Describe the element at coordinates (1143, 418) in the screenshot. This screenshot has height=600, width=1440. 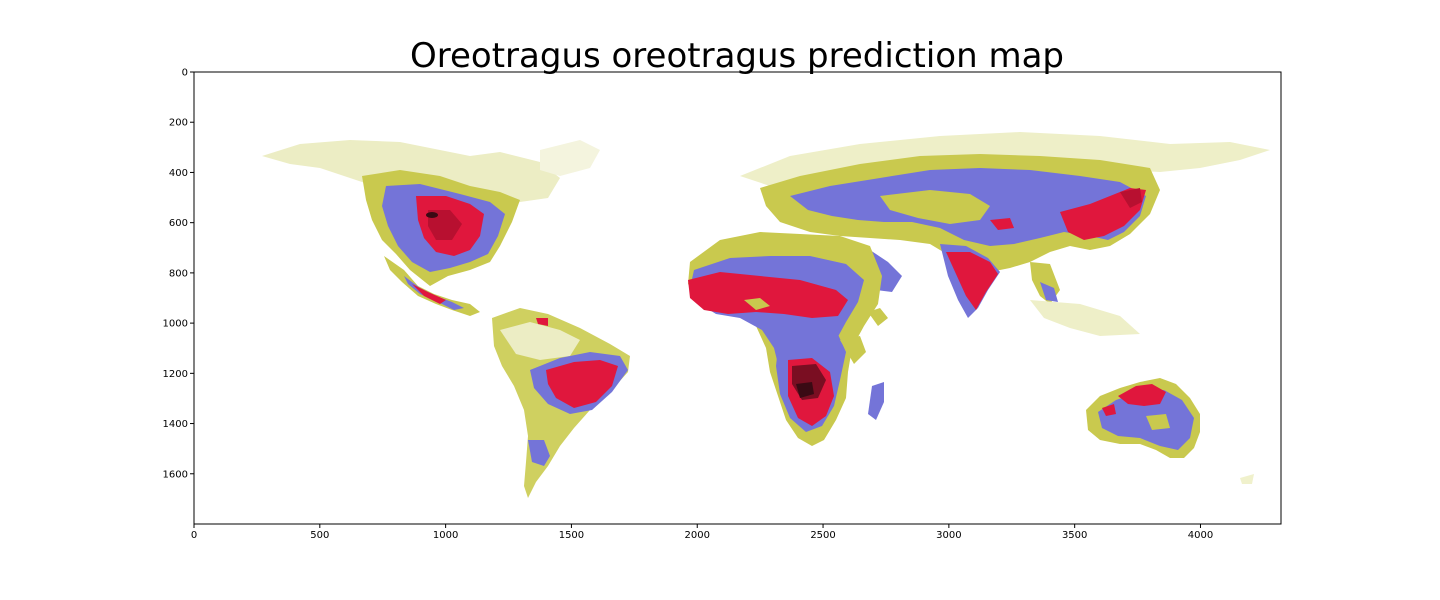
I see `australia-landmass` at that location.